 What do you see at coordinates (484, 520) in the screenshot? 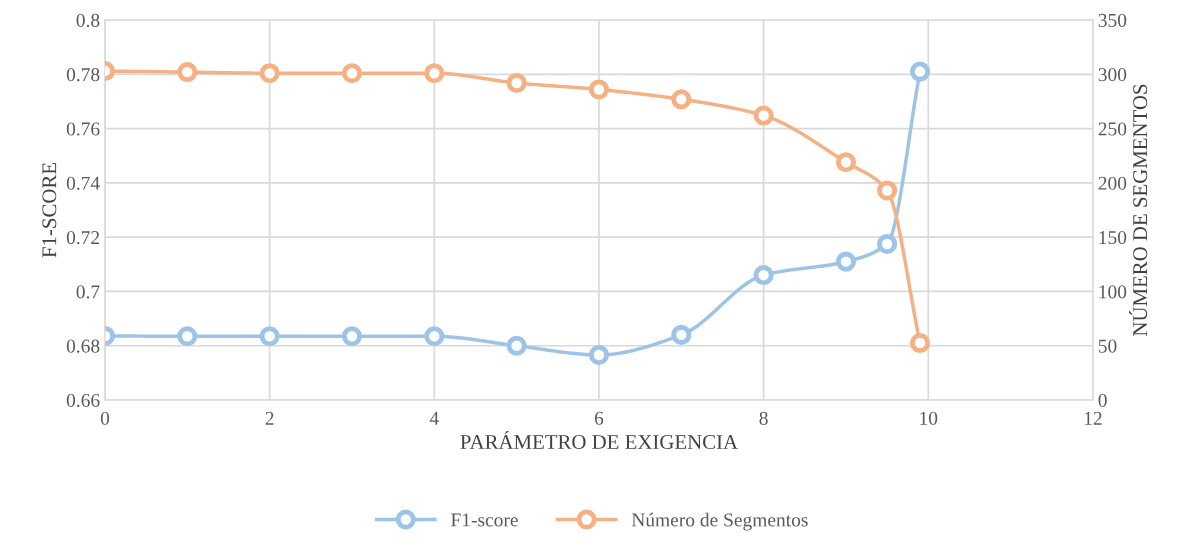
I see `legend-label: F1-score` at bounding box center [484, 520].